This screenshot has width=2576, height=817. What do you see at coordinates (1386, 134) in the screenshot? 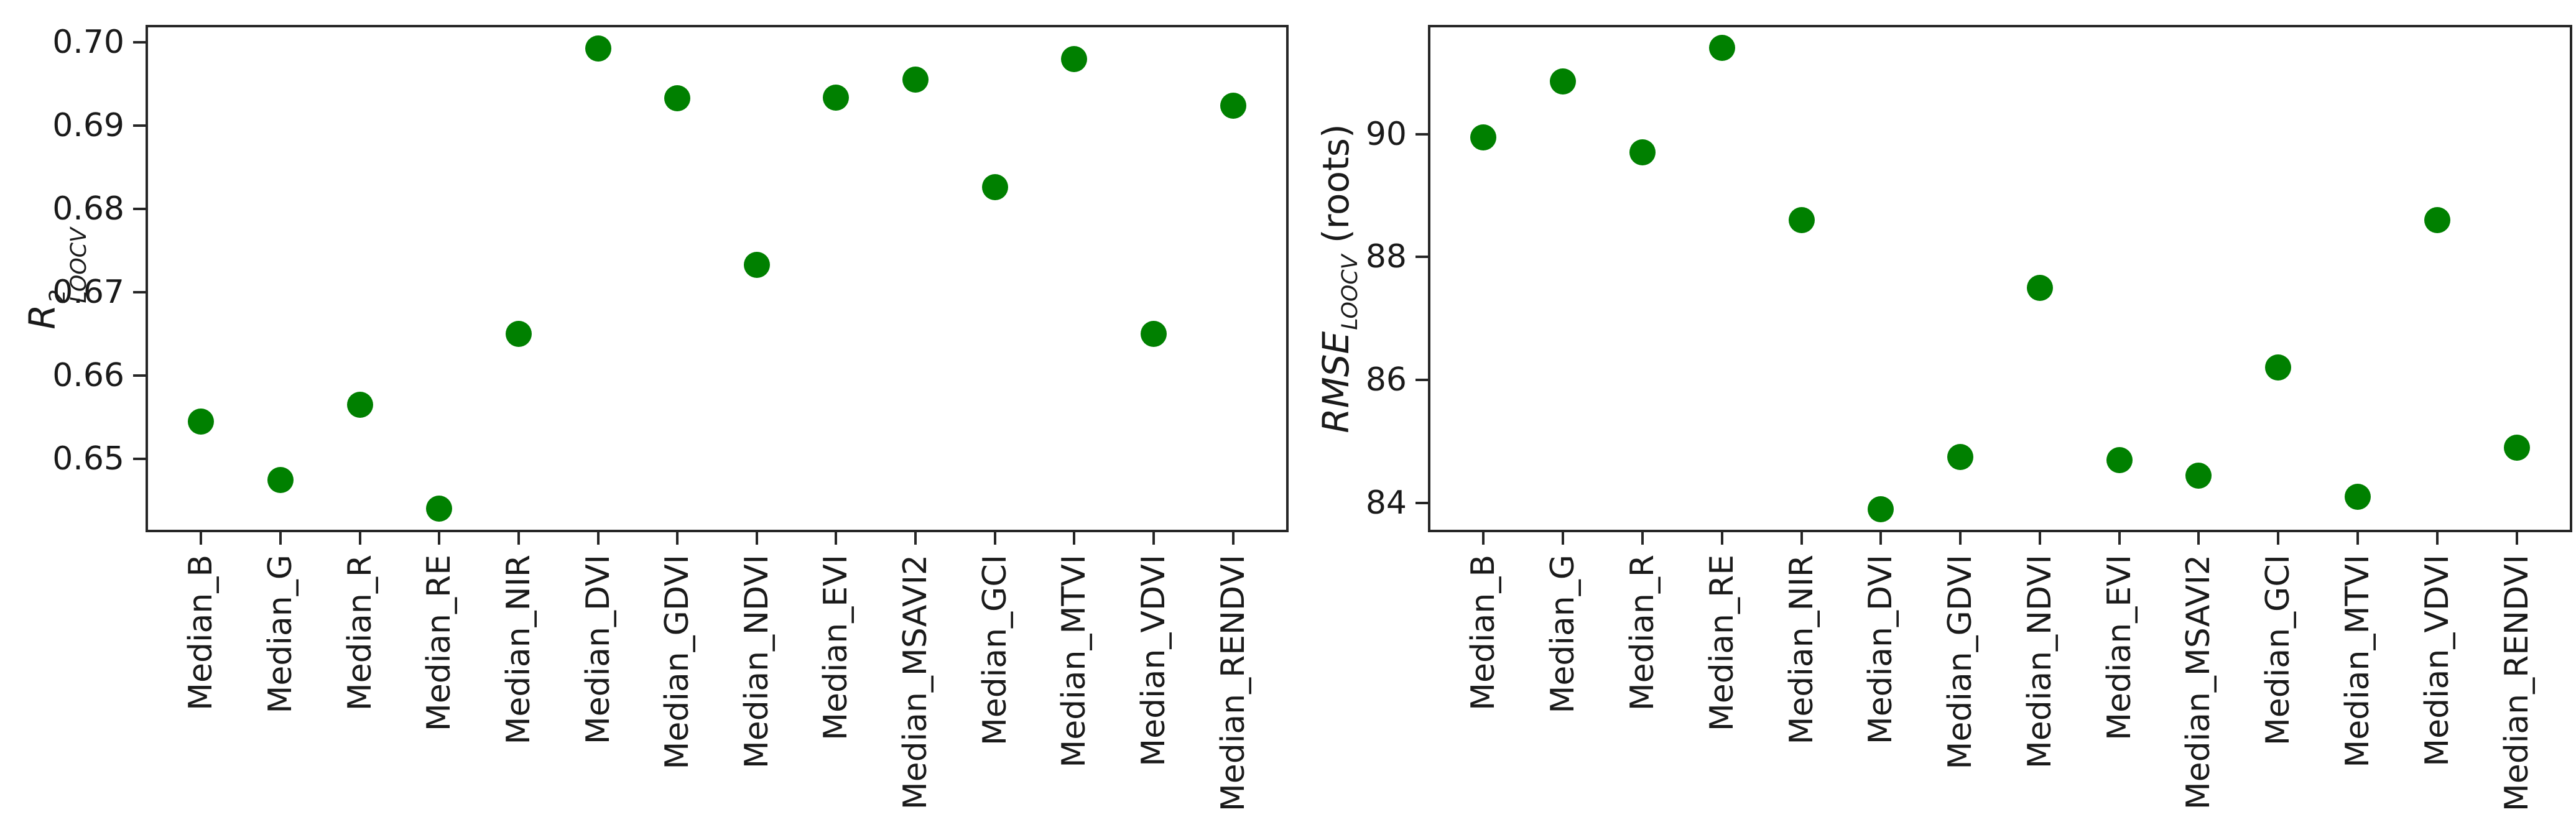
I see `y-tick-label: 90` at bounding box center [1386, 134].